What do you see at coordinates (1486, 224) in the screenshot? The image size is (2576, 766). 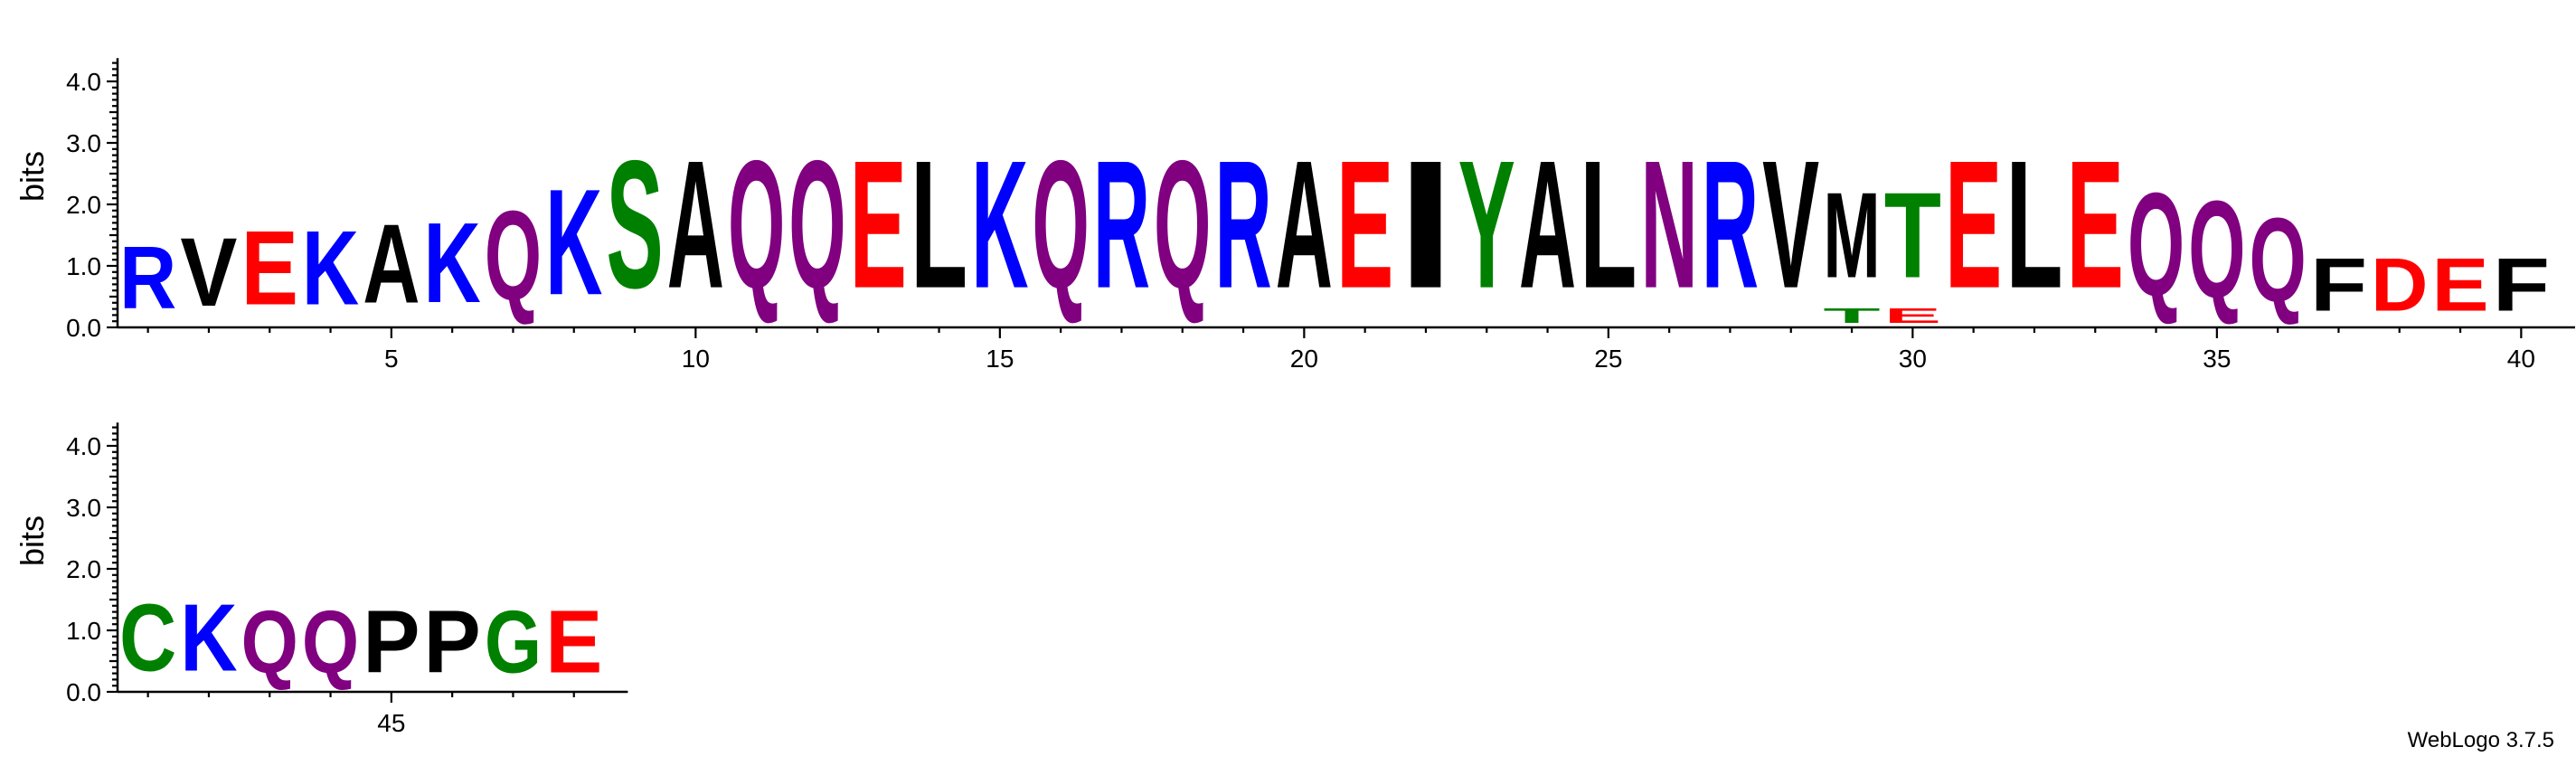 I see `logo-letter-y: Y` at bounding box center [1486, 224].